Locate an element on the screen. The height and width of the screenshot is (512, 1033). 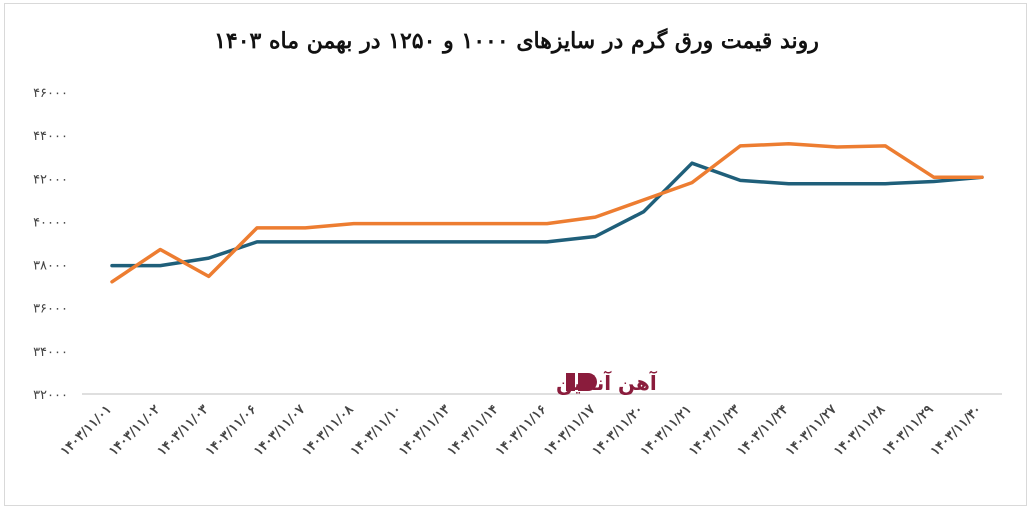
x-tick-label: ۱۴۰۳/۱۱/۲۹ is located at coordinates (908, 430).